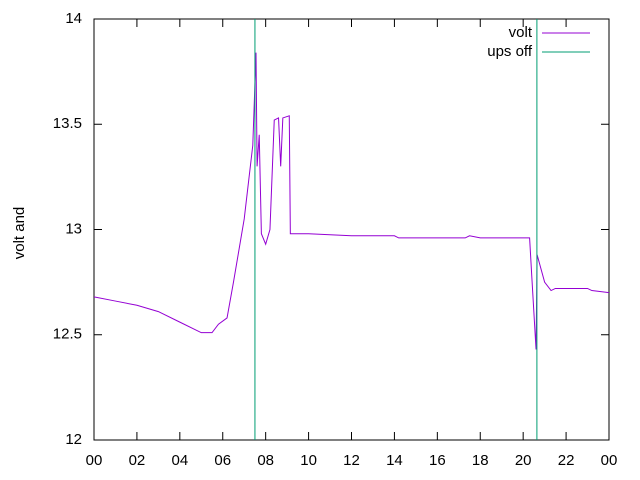  I want to click on y-tick-label: 14, so click(73, 18).